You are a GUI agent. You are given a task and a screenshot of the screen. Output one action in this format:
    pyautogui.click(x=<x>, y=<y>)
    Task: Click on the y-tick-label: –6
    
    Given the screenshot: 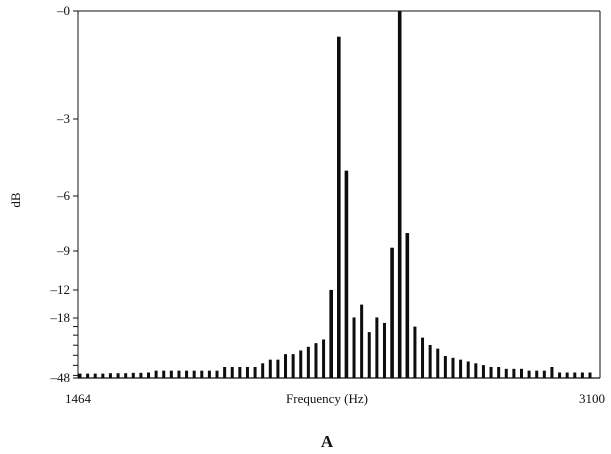 What is the action you would take?
    pyautogui.click(x=63, y=195)
    